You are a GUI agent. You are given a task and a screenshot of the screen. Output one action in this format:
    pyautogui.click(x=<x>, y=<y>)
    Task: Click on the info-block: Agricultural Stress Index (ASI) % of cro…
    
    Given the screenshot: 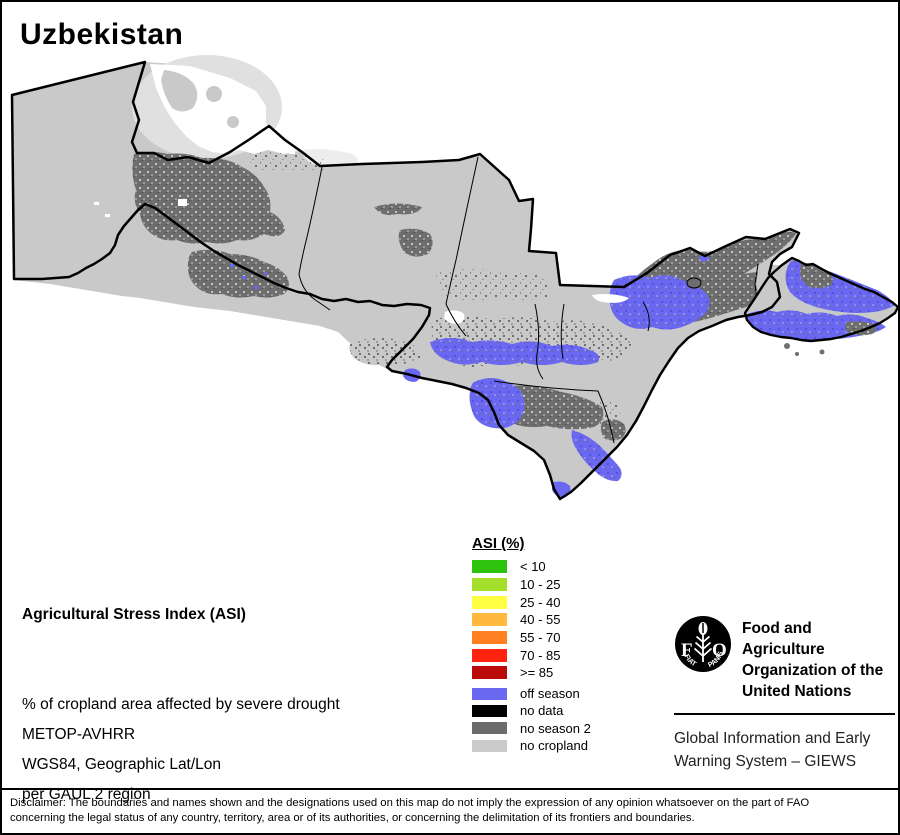 What is the action you would take?
    pyautogui.click(x=181, y=686)
    